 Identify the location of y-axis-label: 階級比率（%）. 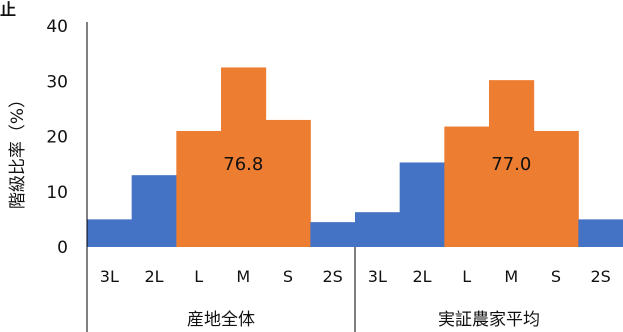
(18, 150).